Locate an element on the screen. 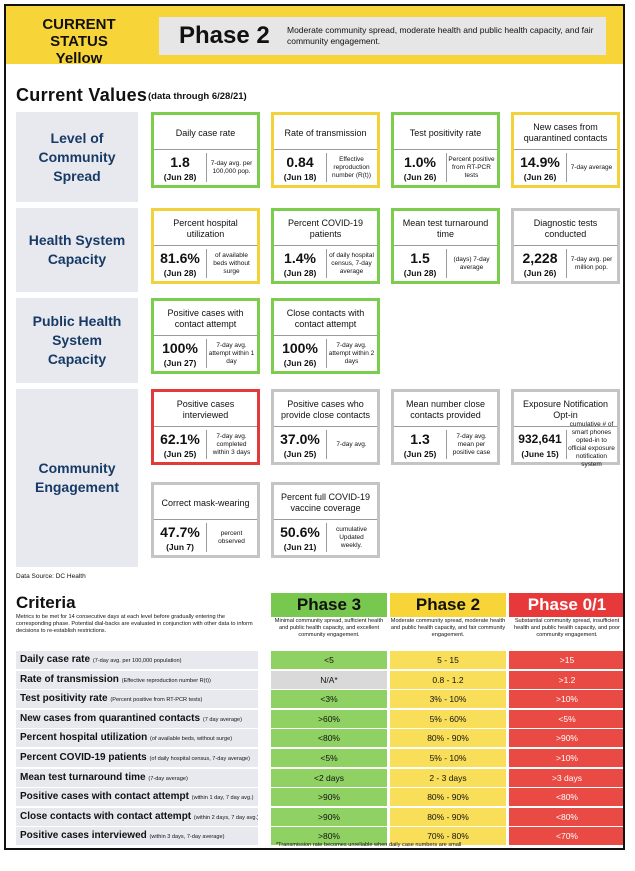 The image size is (635, 871). criteria-metric: Positive cases with contact attempt is located at coordinates (104, 797).